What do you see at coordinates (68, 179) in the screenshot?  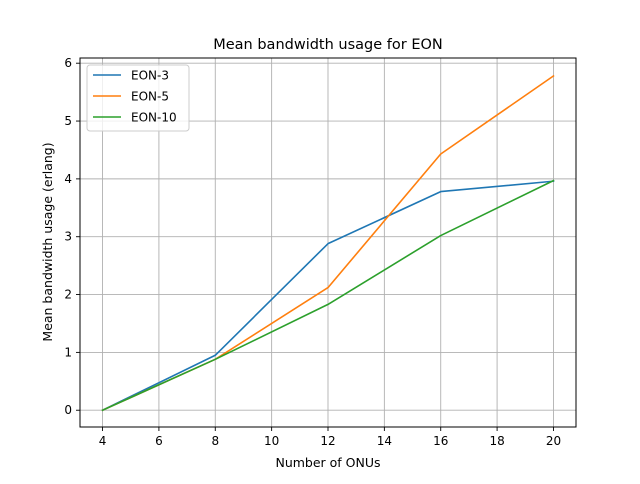 I see `y-tick-label: 4` at bounding box center [68, 179].